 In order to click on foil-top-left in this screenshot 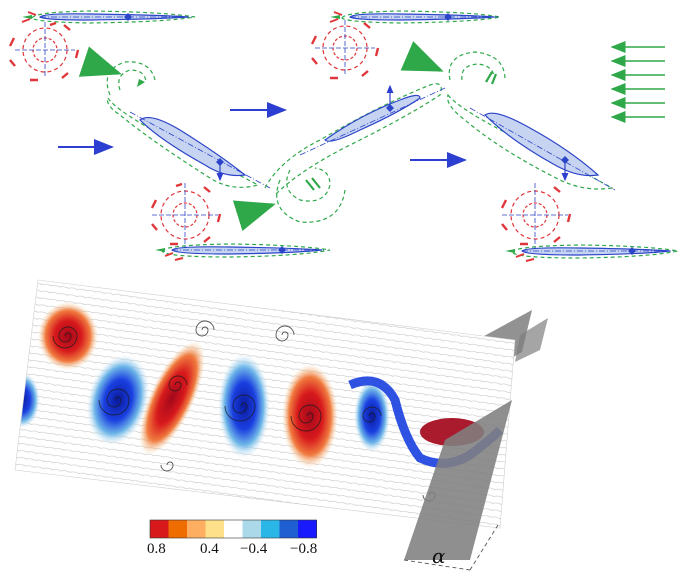, I will do `click(108, 17)`.